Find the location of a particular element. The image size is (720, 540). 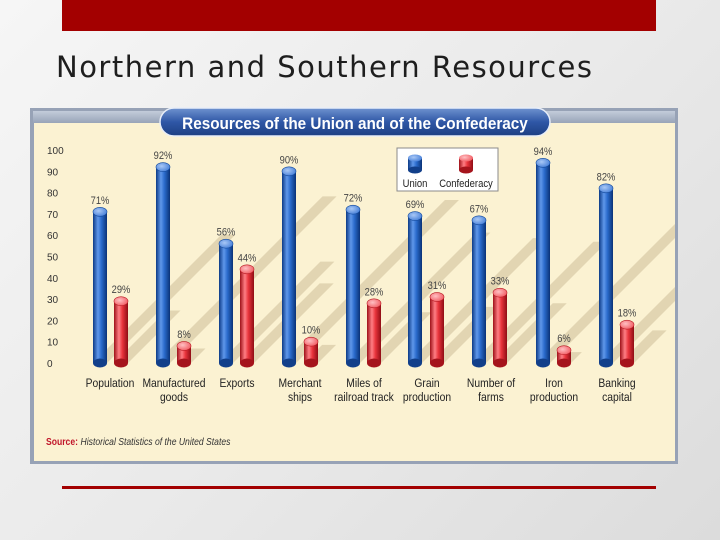

value-label-union-3: 90% is located at coordinates (289, 161).